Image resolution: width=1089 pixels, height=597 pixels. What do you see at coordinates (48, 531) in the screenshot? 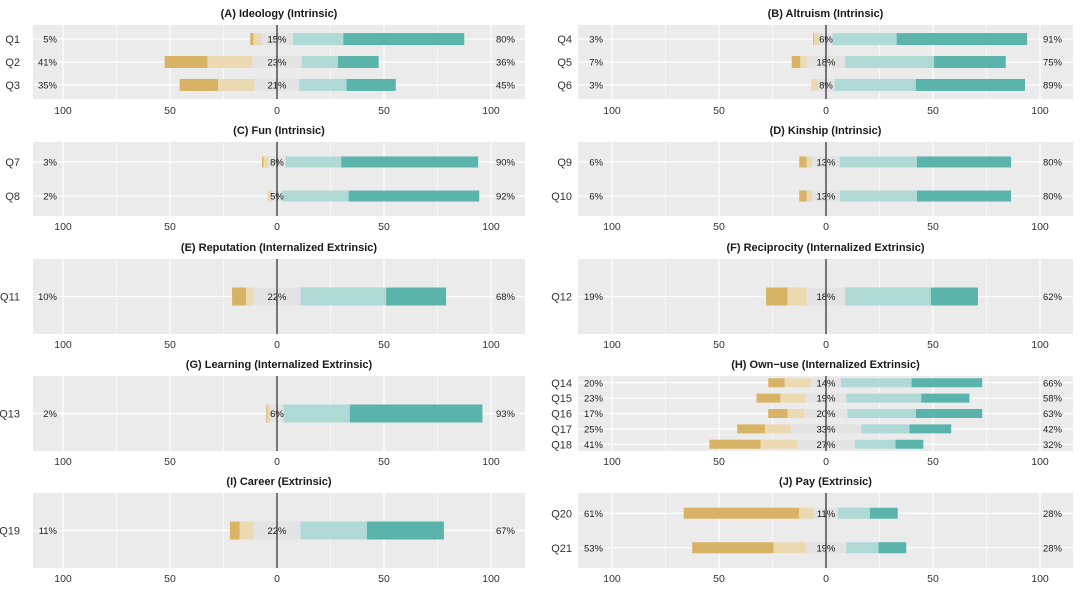
I see `negative-percent-label: 11%` at bounding box center [48, 531].